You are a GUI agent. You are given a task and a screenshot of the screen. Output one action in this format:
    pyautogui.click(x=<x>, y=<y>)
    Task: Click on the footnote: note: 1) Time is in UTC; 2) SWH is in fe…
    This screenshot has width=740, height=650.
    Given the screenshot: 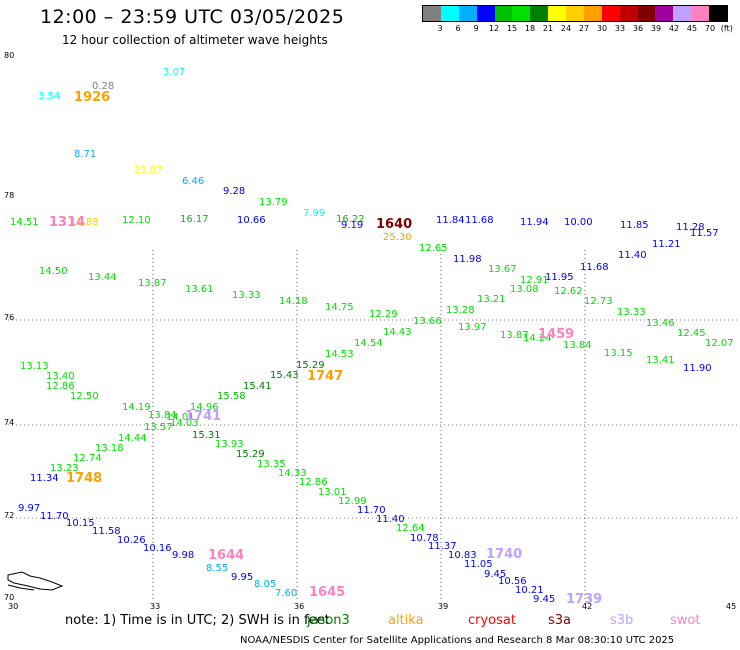 What is the action you would take?
    pyautogui.click(x=197, y=620)
    